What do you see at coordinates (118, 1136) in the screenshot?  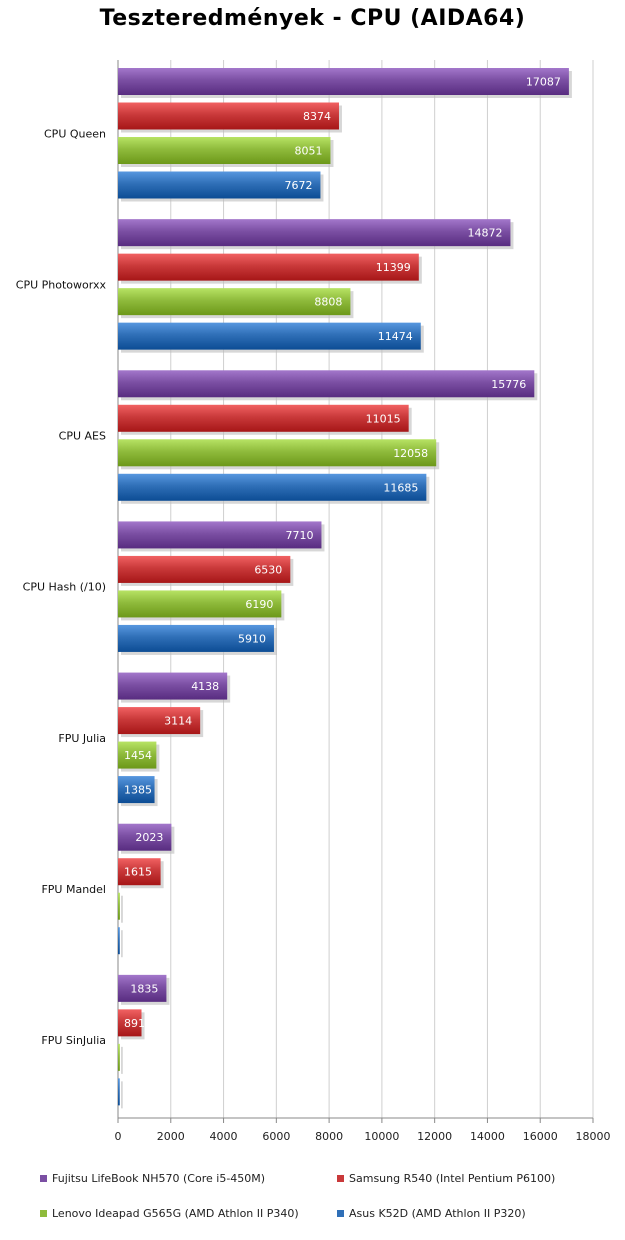 I see `x-tick-label: 0` at bounding box center [118, 1136].